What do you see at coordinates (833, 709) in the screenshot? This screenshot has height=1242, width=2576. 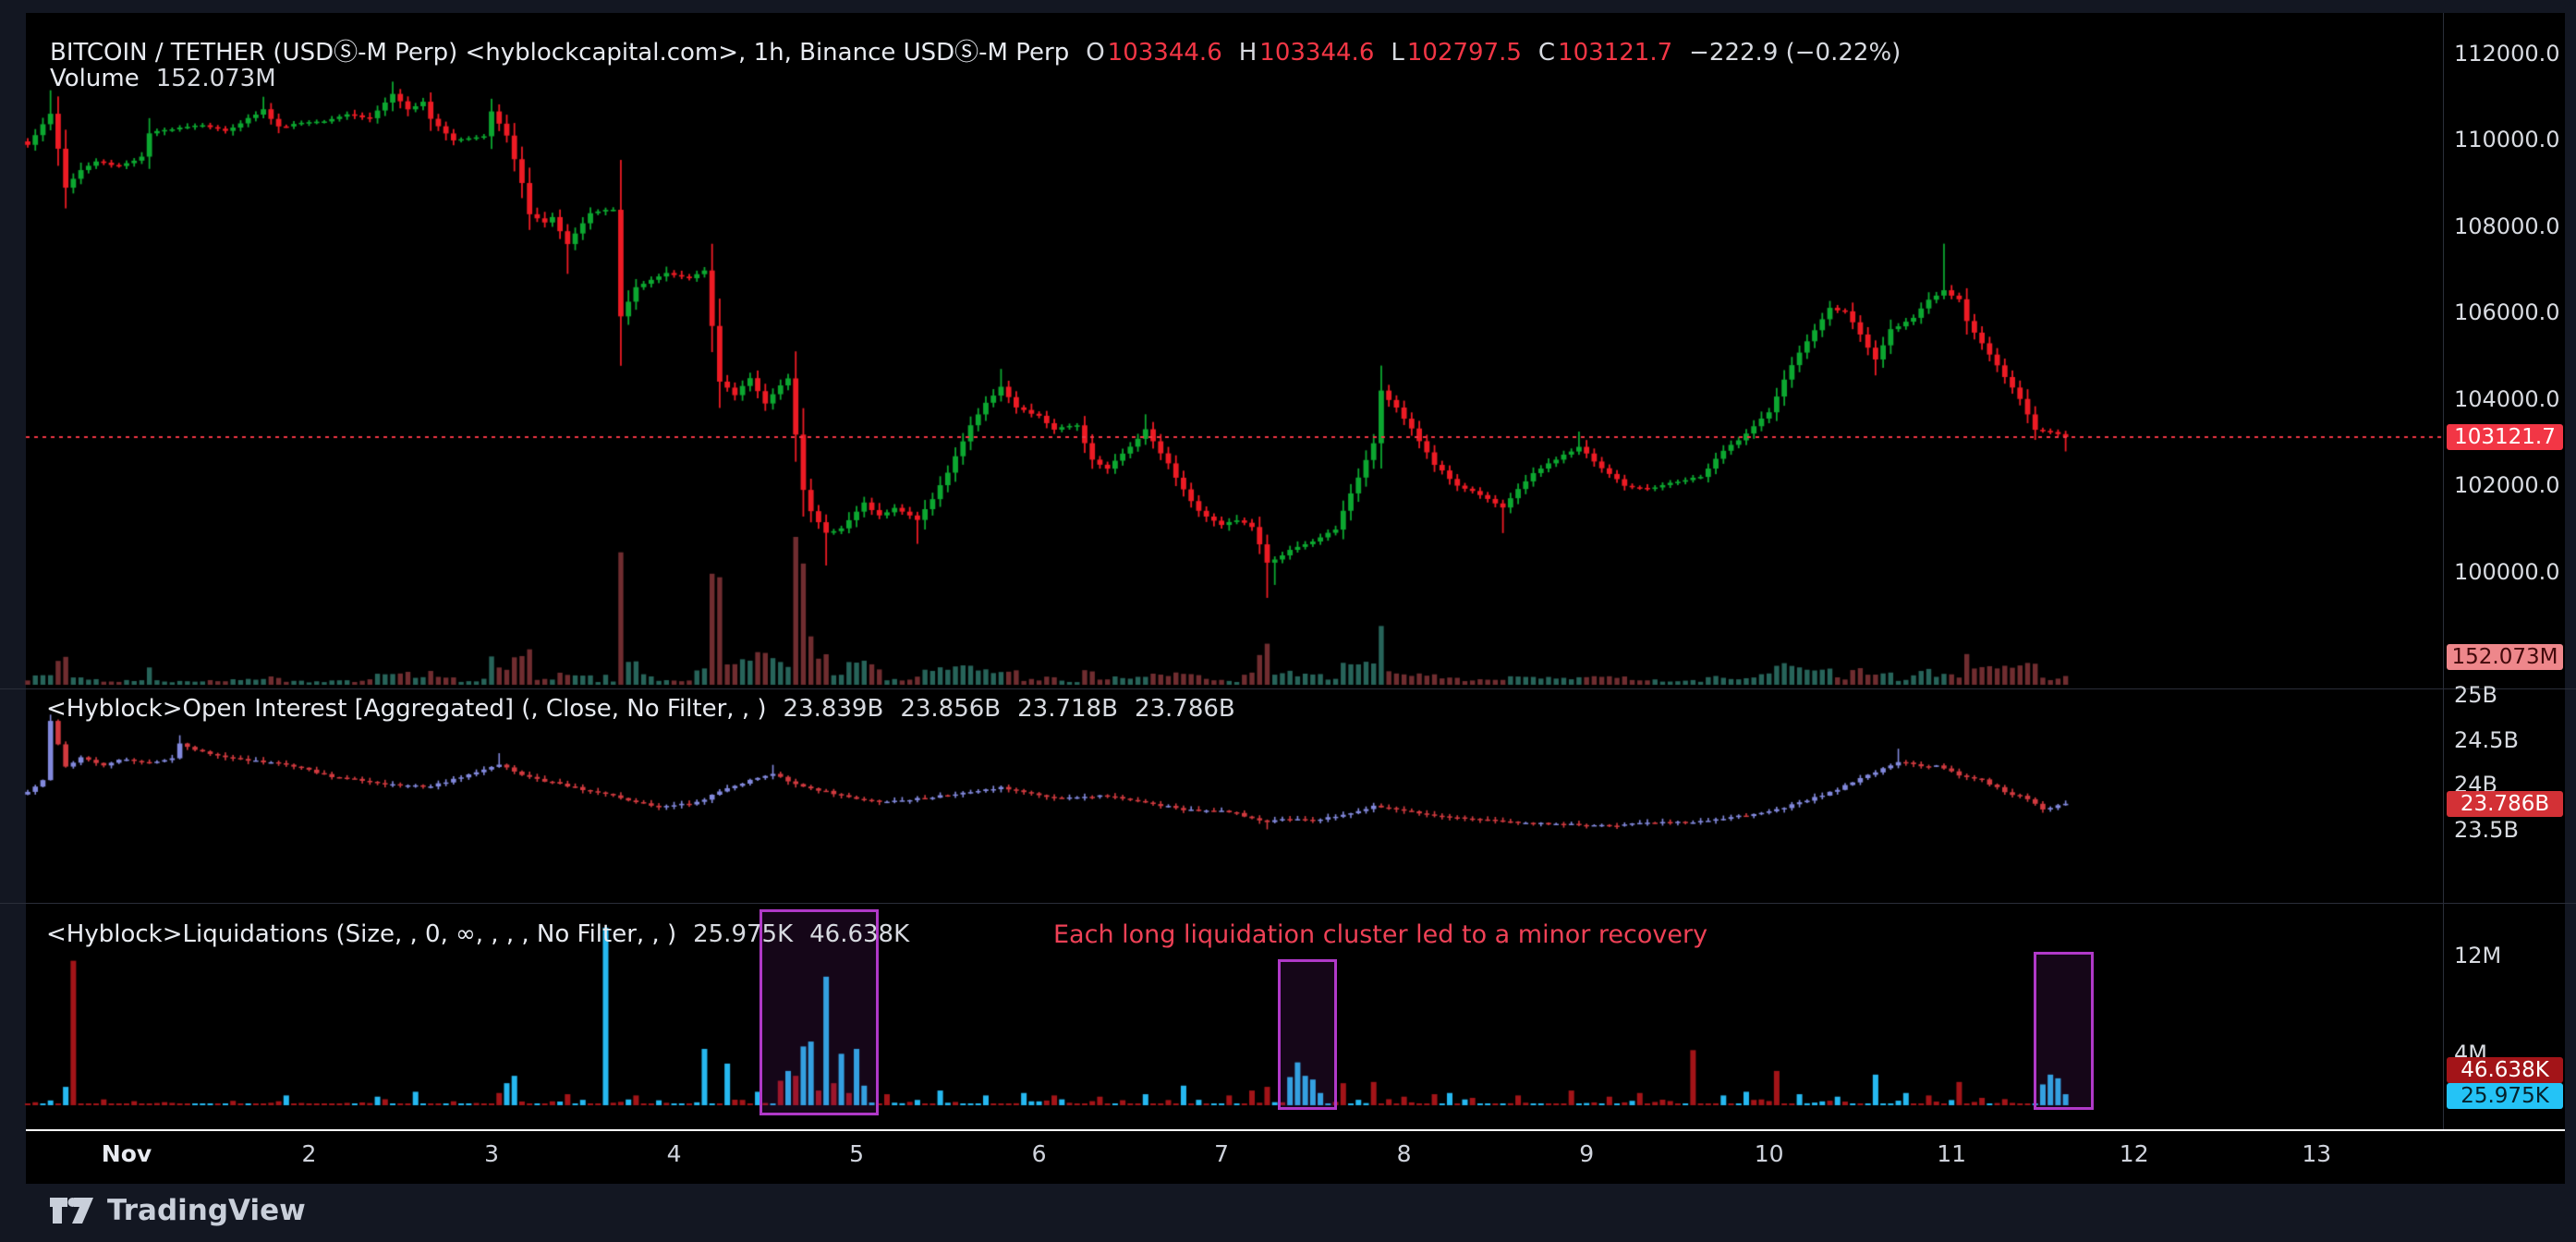 I see `oi-open-value: 23.839B` at bounding box center [833, 709].